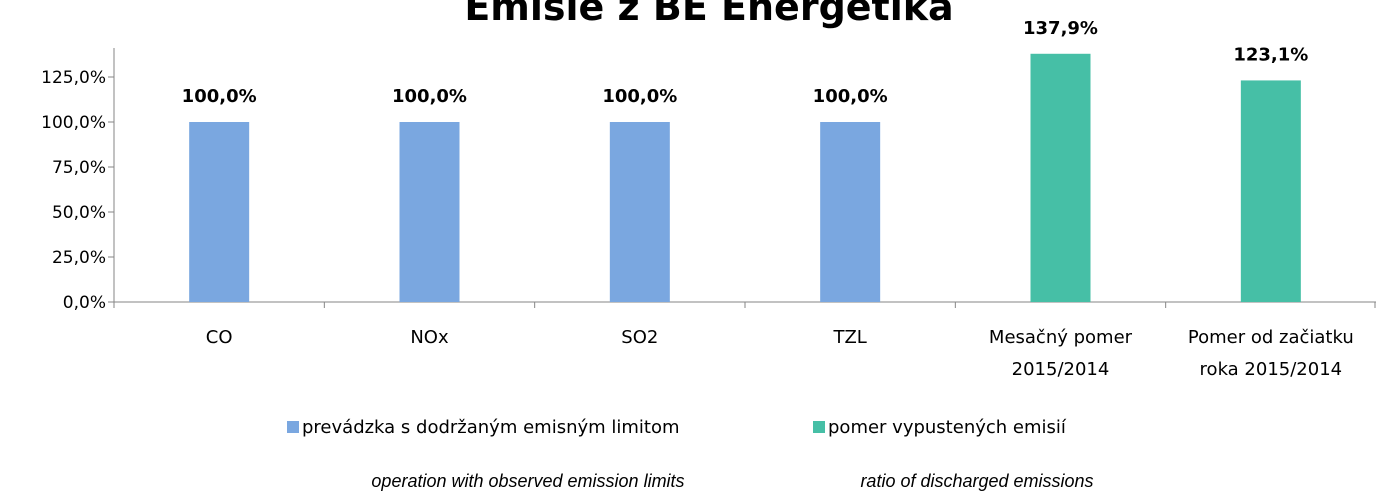 The height and width of the screenshot is (492, 1376). I want to click on x-tick-label: Pomer od začiatku, so click(1271, 337).